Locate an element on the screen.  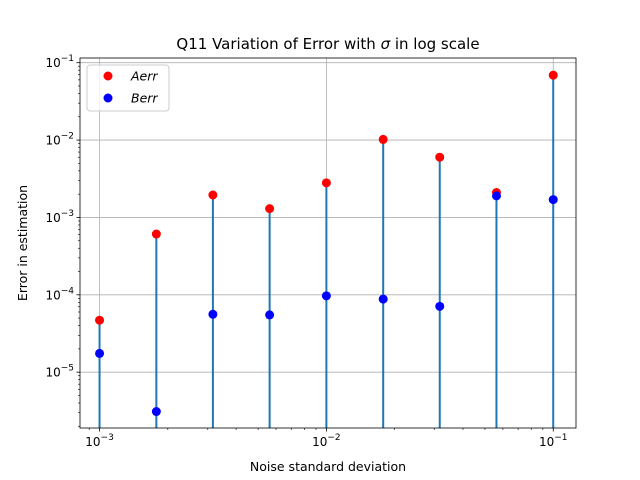
y-tick-label-exponent: −4 is located at coordinates (68, 291).